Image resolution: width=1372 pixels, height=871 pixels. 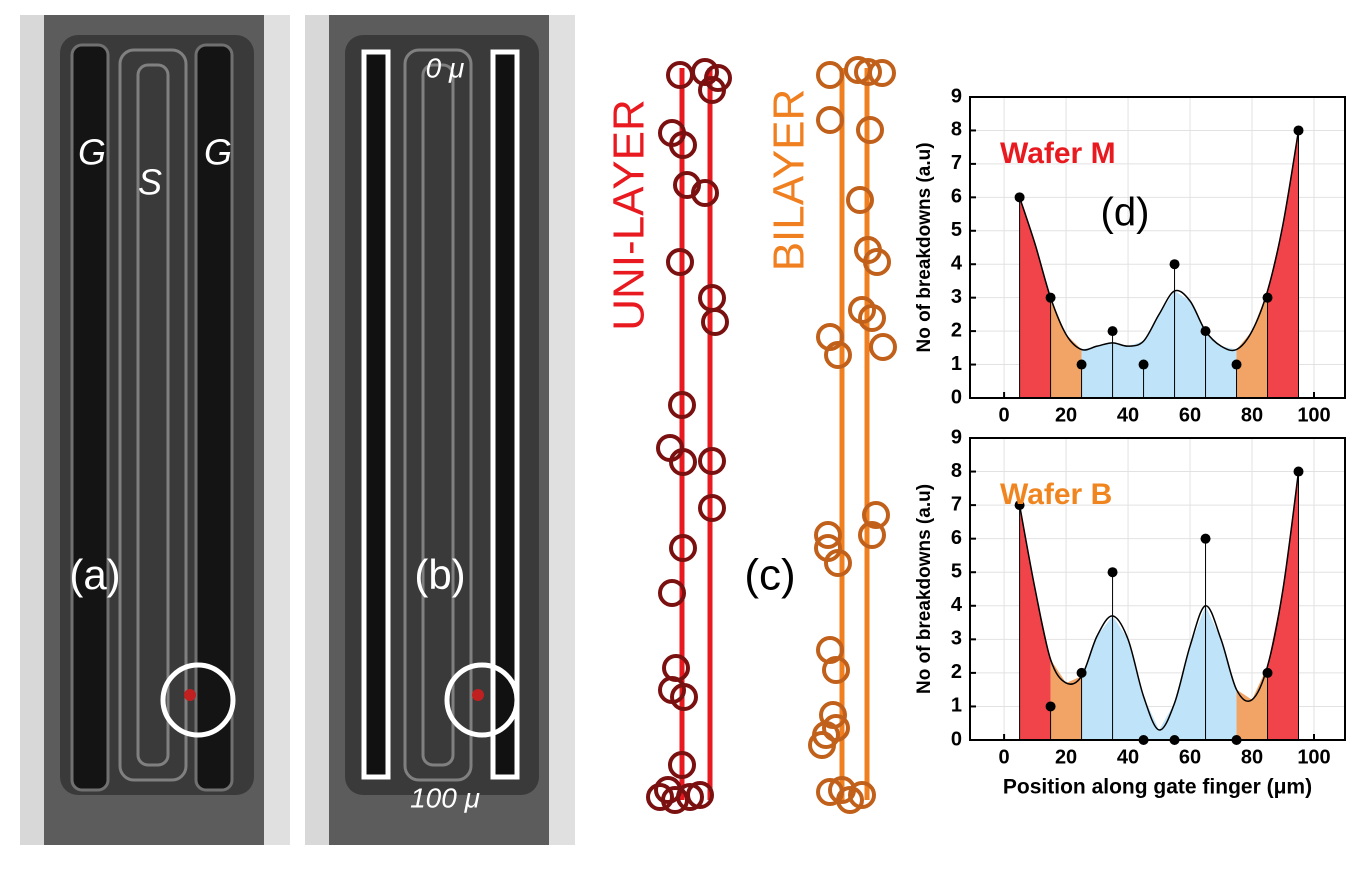 I want to click on bi-breakdowns, so click(x=852, y=435).